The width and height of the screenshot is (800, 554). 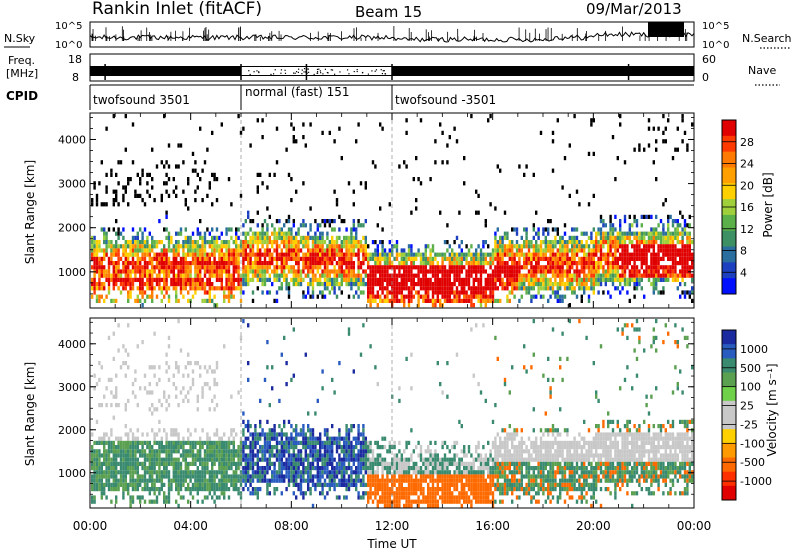 I want to click on power-cbar-swatch, so click(x=729, y=191).